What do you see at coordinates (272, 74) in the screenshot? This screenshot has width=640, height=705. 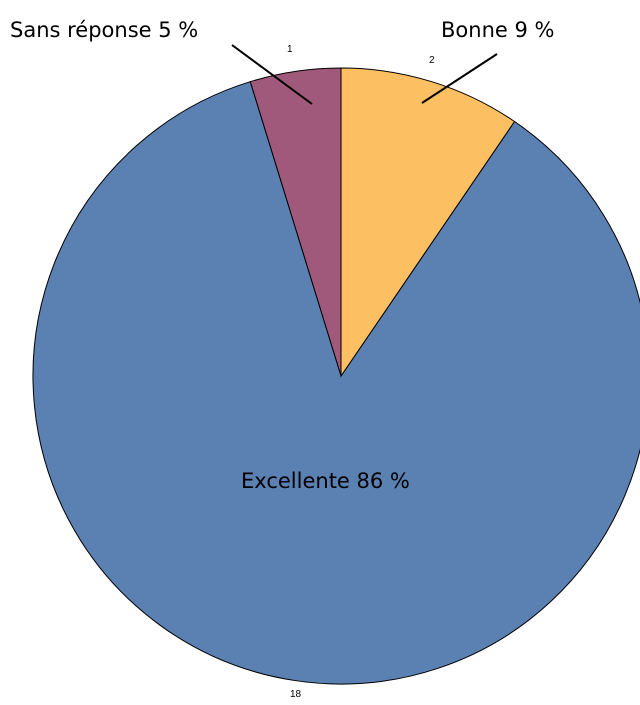 I see `leader-line-sans-reponse` at bounding box center [272, 74].